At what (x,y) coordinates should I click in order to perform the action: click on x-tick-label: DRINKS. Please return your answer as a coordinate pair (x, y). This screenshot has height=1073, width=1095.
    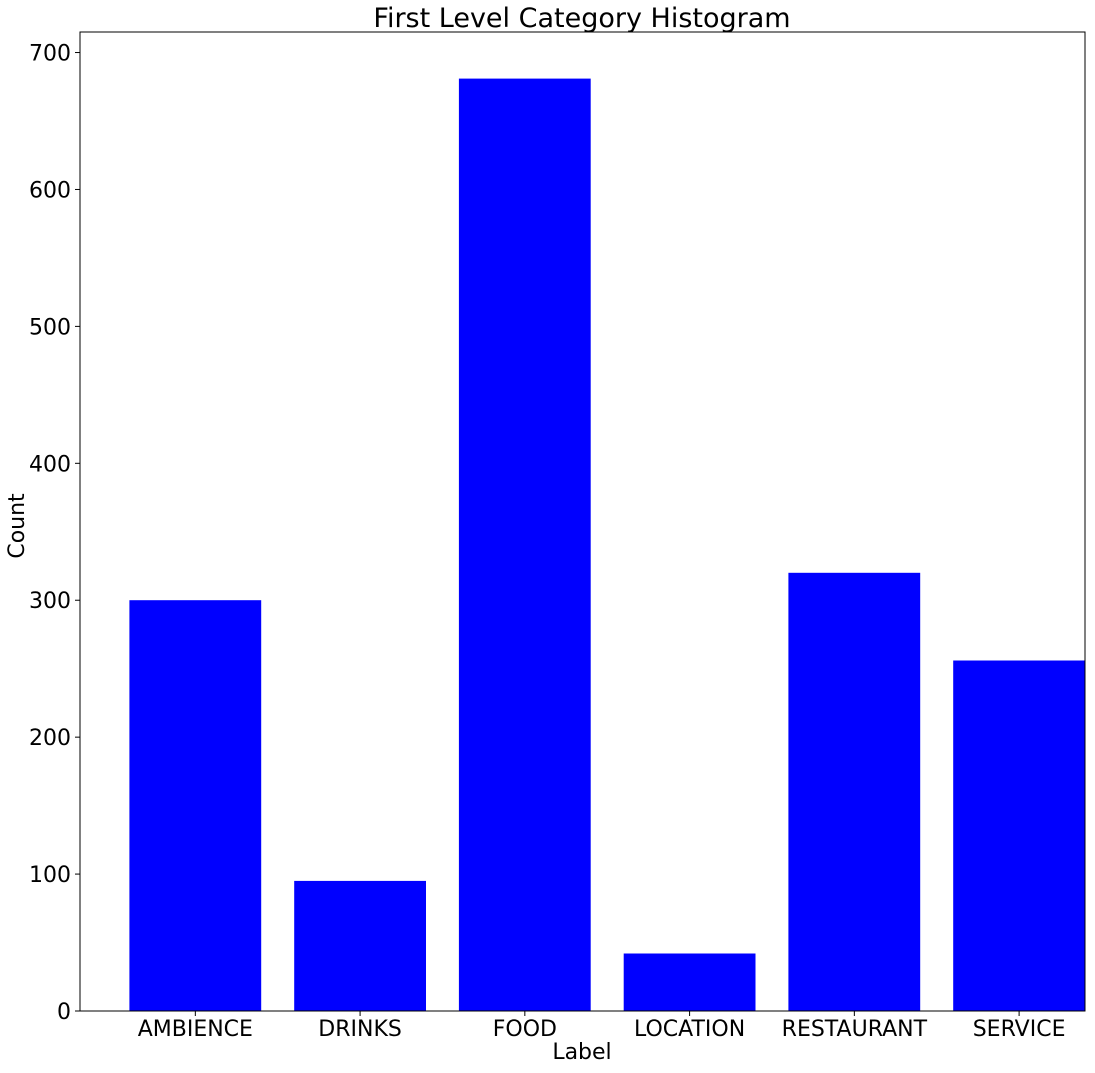
    Looking at the image, I should click on (360, 1029).